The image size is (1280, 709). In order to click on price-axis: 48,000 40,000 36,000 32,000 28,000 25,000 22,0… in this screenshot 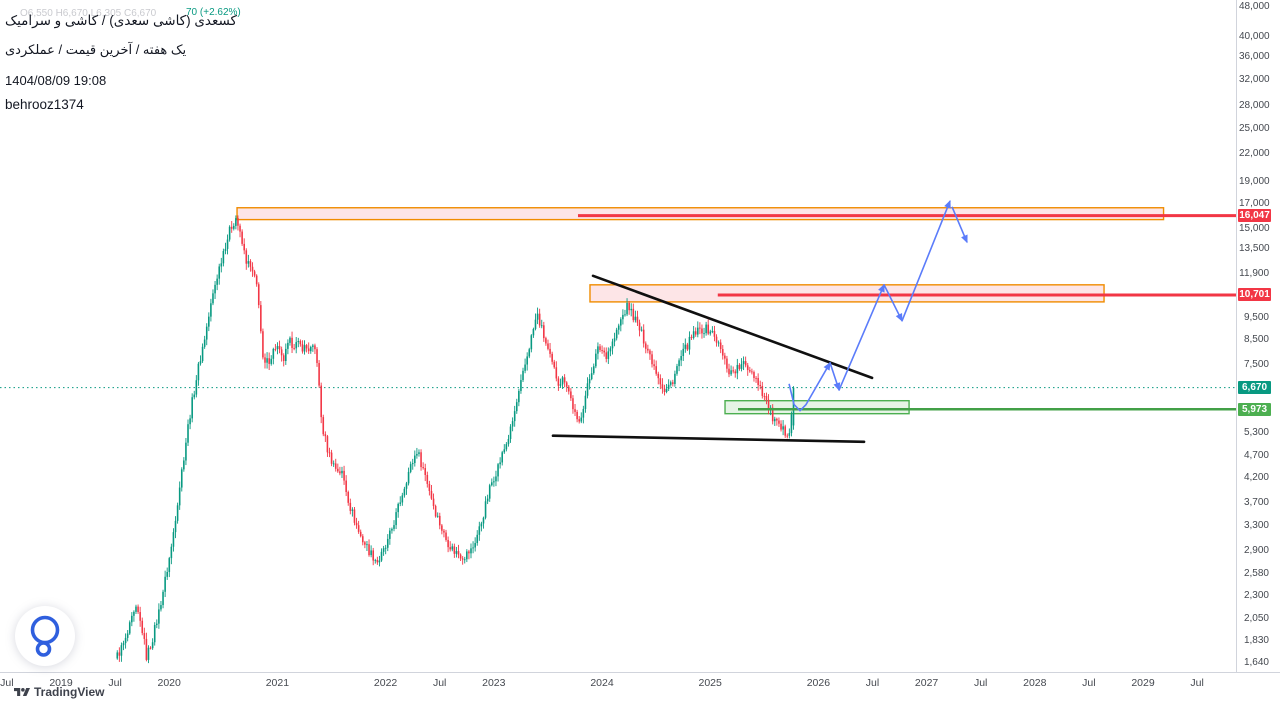, I will do `click(1258, 336)`.